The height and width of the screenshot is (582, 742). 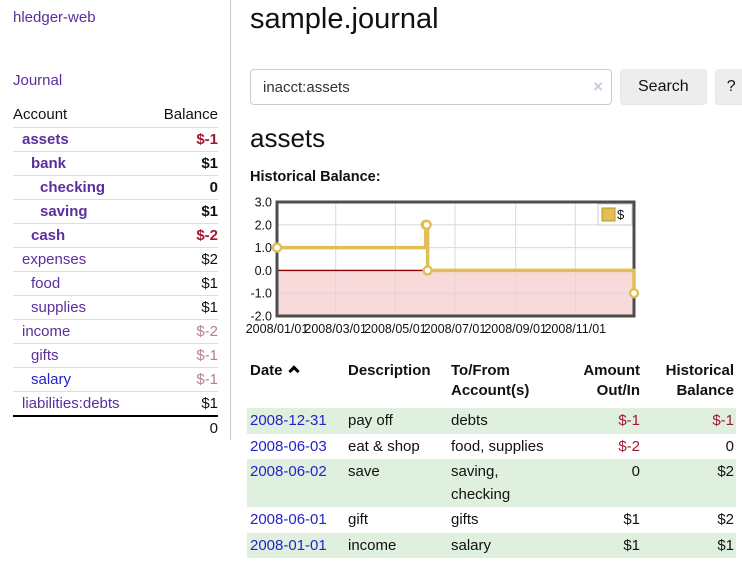 I want to click on transaction-amount-cell: 0, so click(x=635, y=471).